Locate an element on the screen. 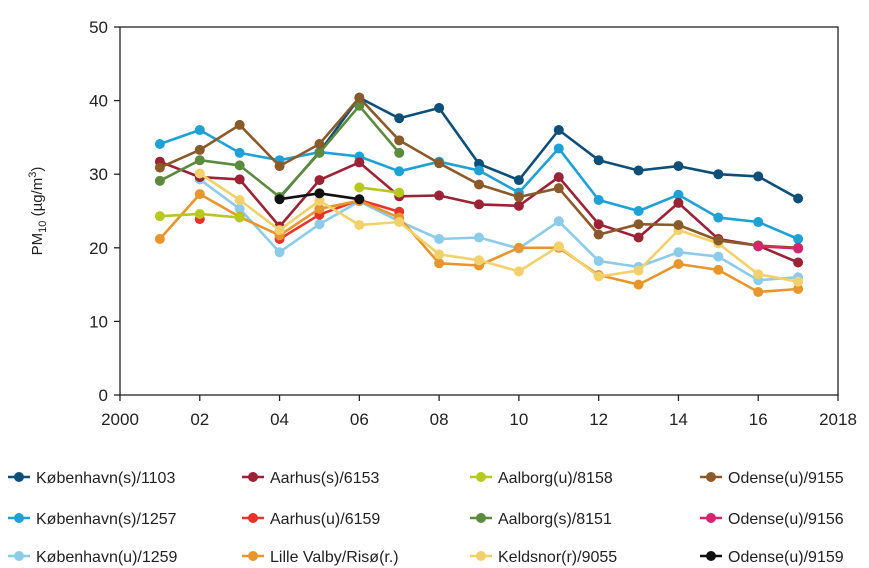  legend-label: Odense(u)/9155 is located at coordinates (786, 478).